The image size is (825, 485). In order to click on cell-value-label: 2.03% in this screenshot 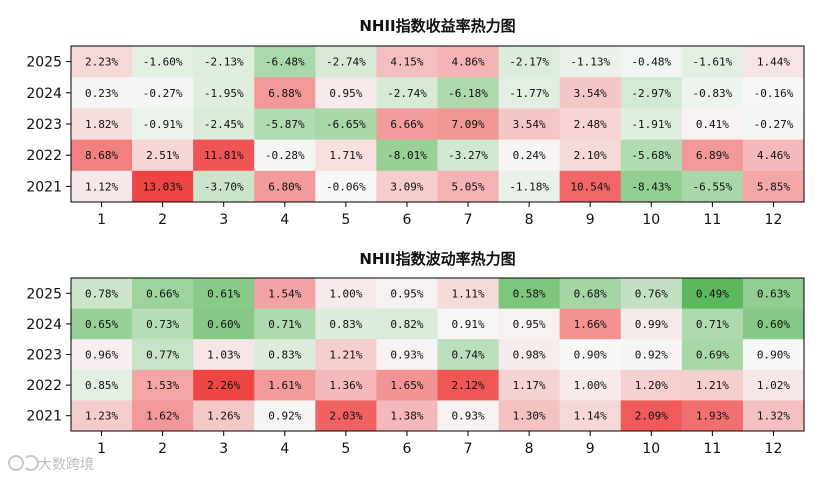, I will do `click(345, 416)`.